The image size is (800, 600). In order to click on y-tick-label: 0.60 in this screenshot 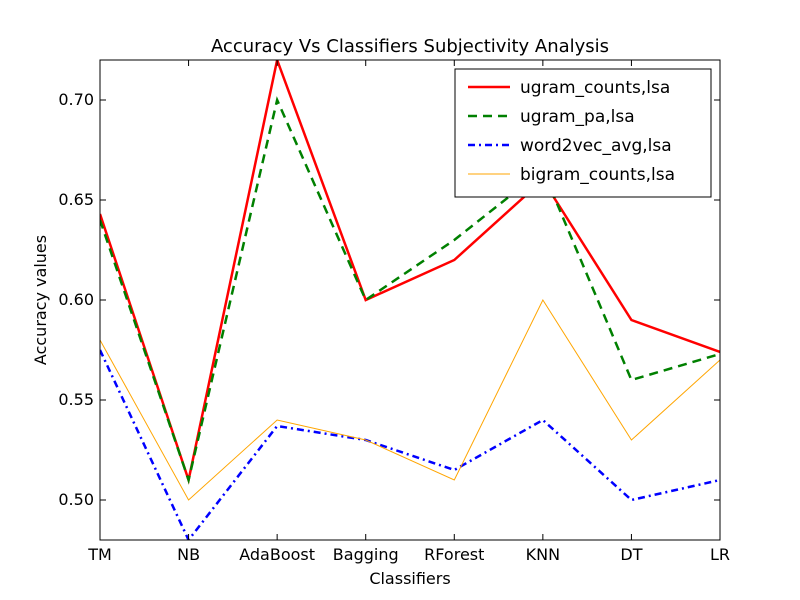, I will do `click(76, 299)`.